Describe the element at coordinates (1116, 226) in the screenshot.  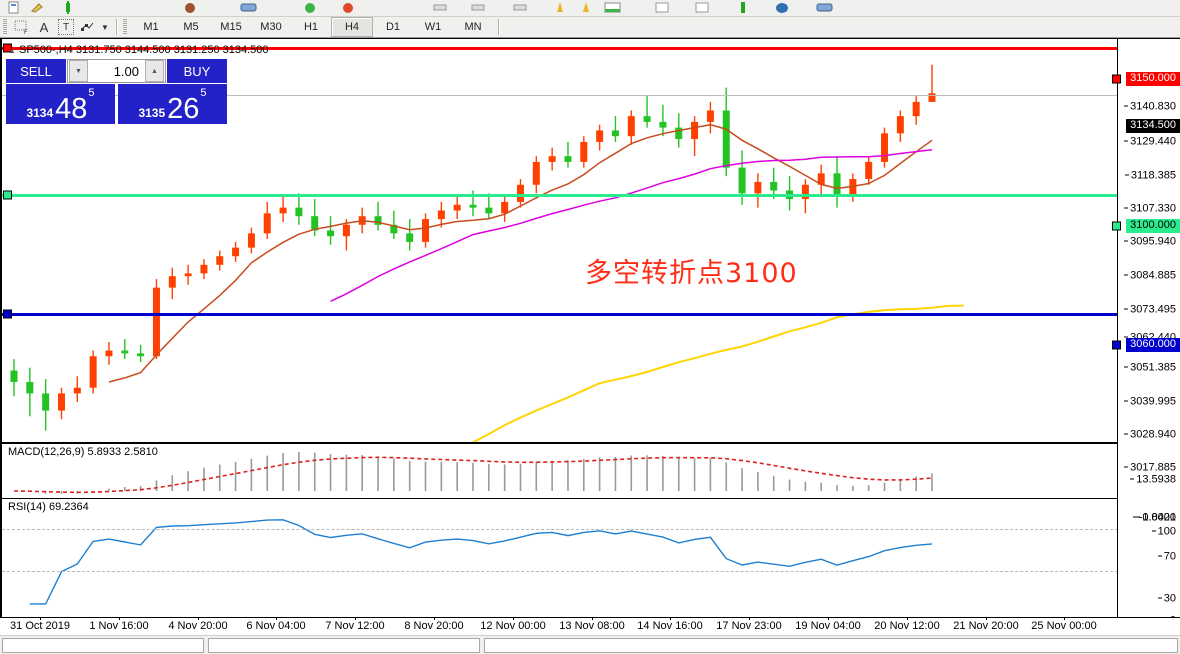
I see `axis-price-tick-6-handle` at that location.